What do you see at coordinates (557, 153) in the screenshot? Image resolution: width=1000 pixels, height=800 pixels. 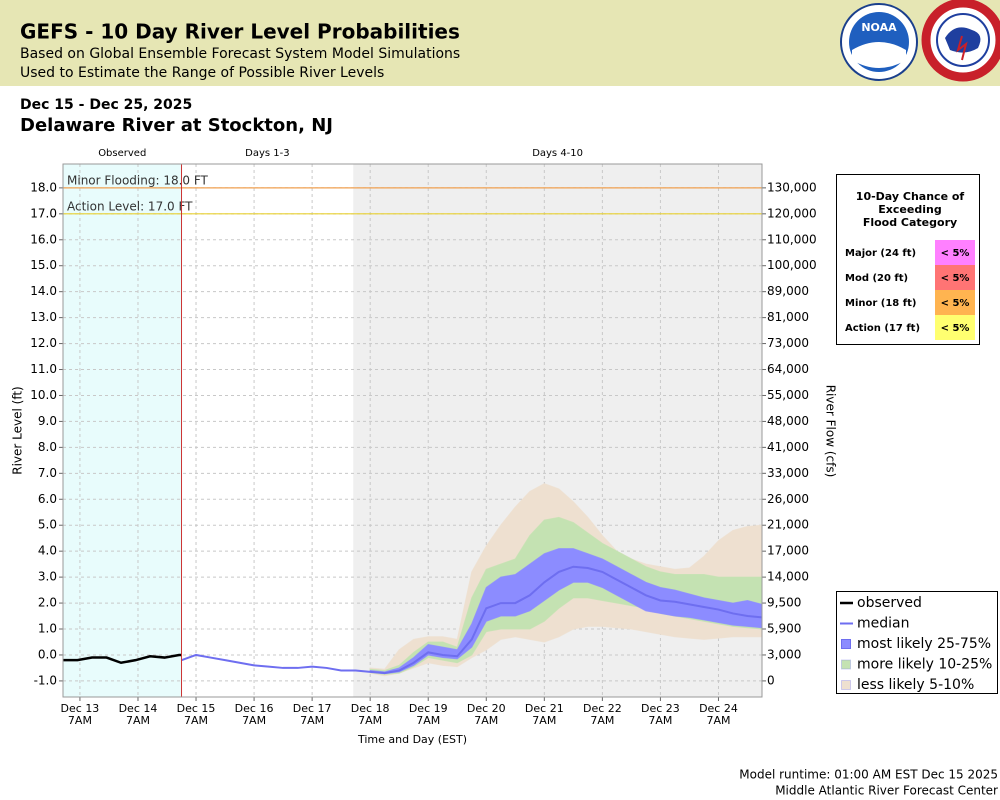 I see `period-label: Days 4-10` at bounding box center [557, 153].